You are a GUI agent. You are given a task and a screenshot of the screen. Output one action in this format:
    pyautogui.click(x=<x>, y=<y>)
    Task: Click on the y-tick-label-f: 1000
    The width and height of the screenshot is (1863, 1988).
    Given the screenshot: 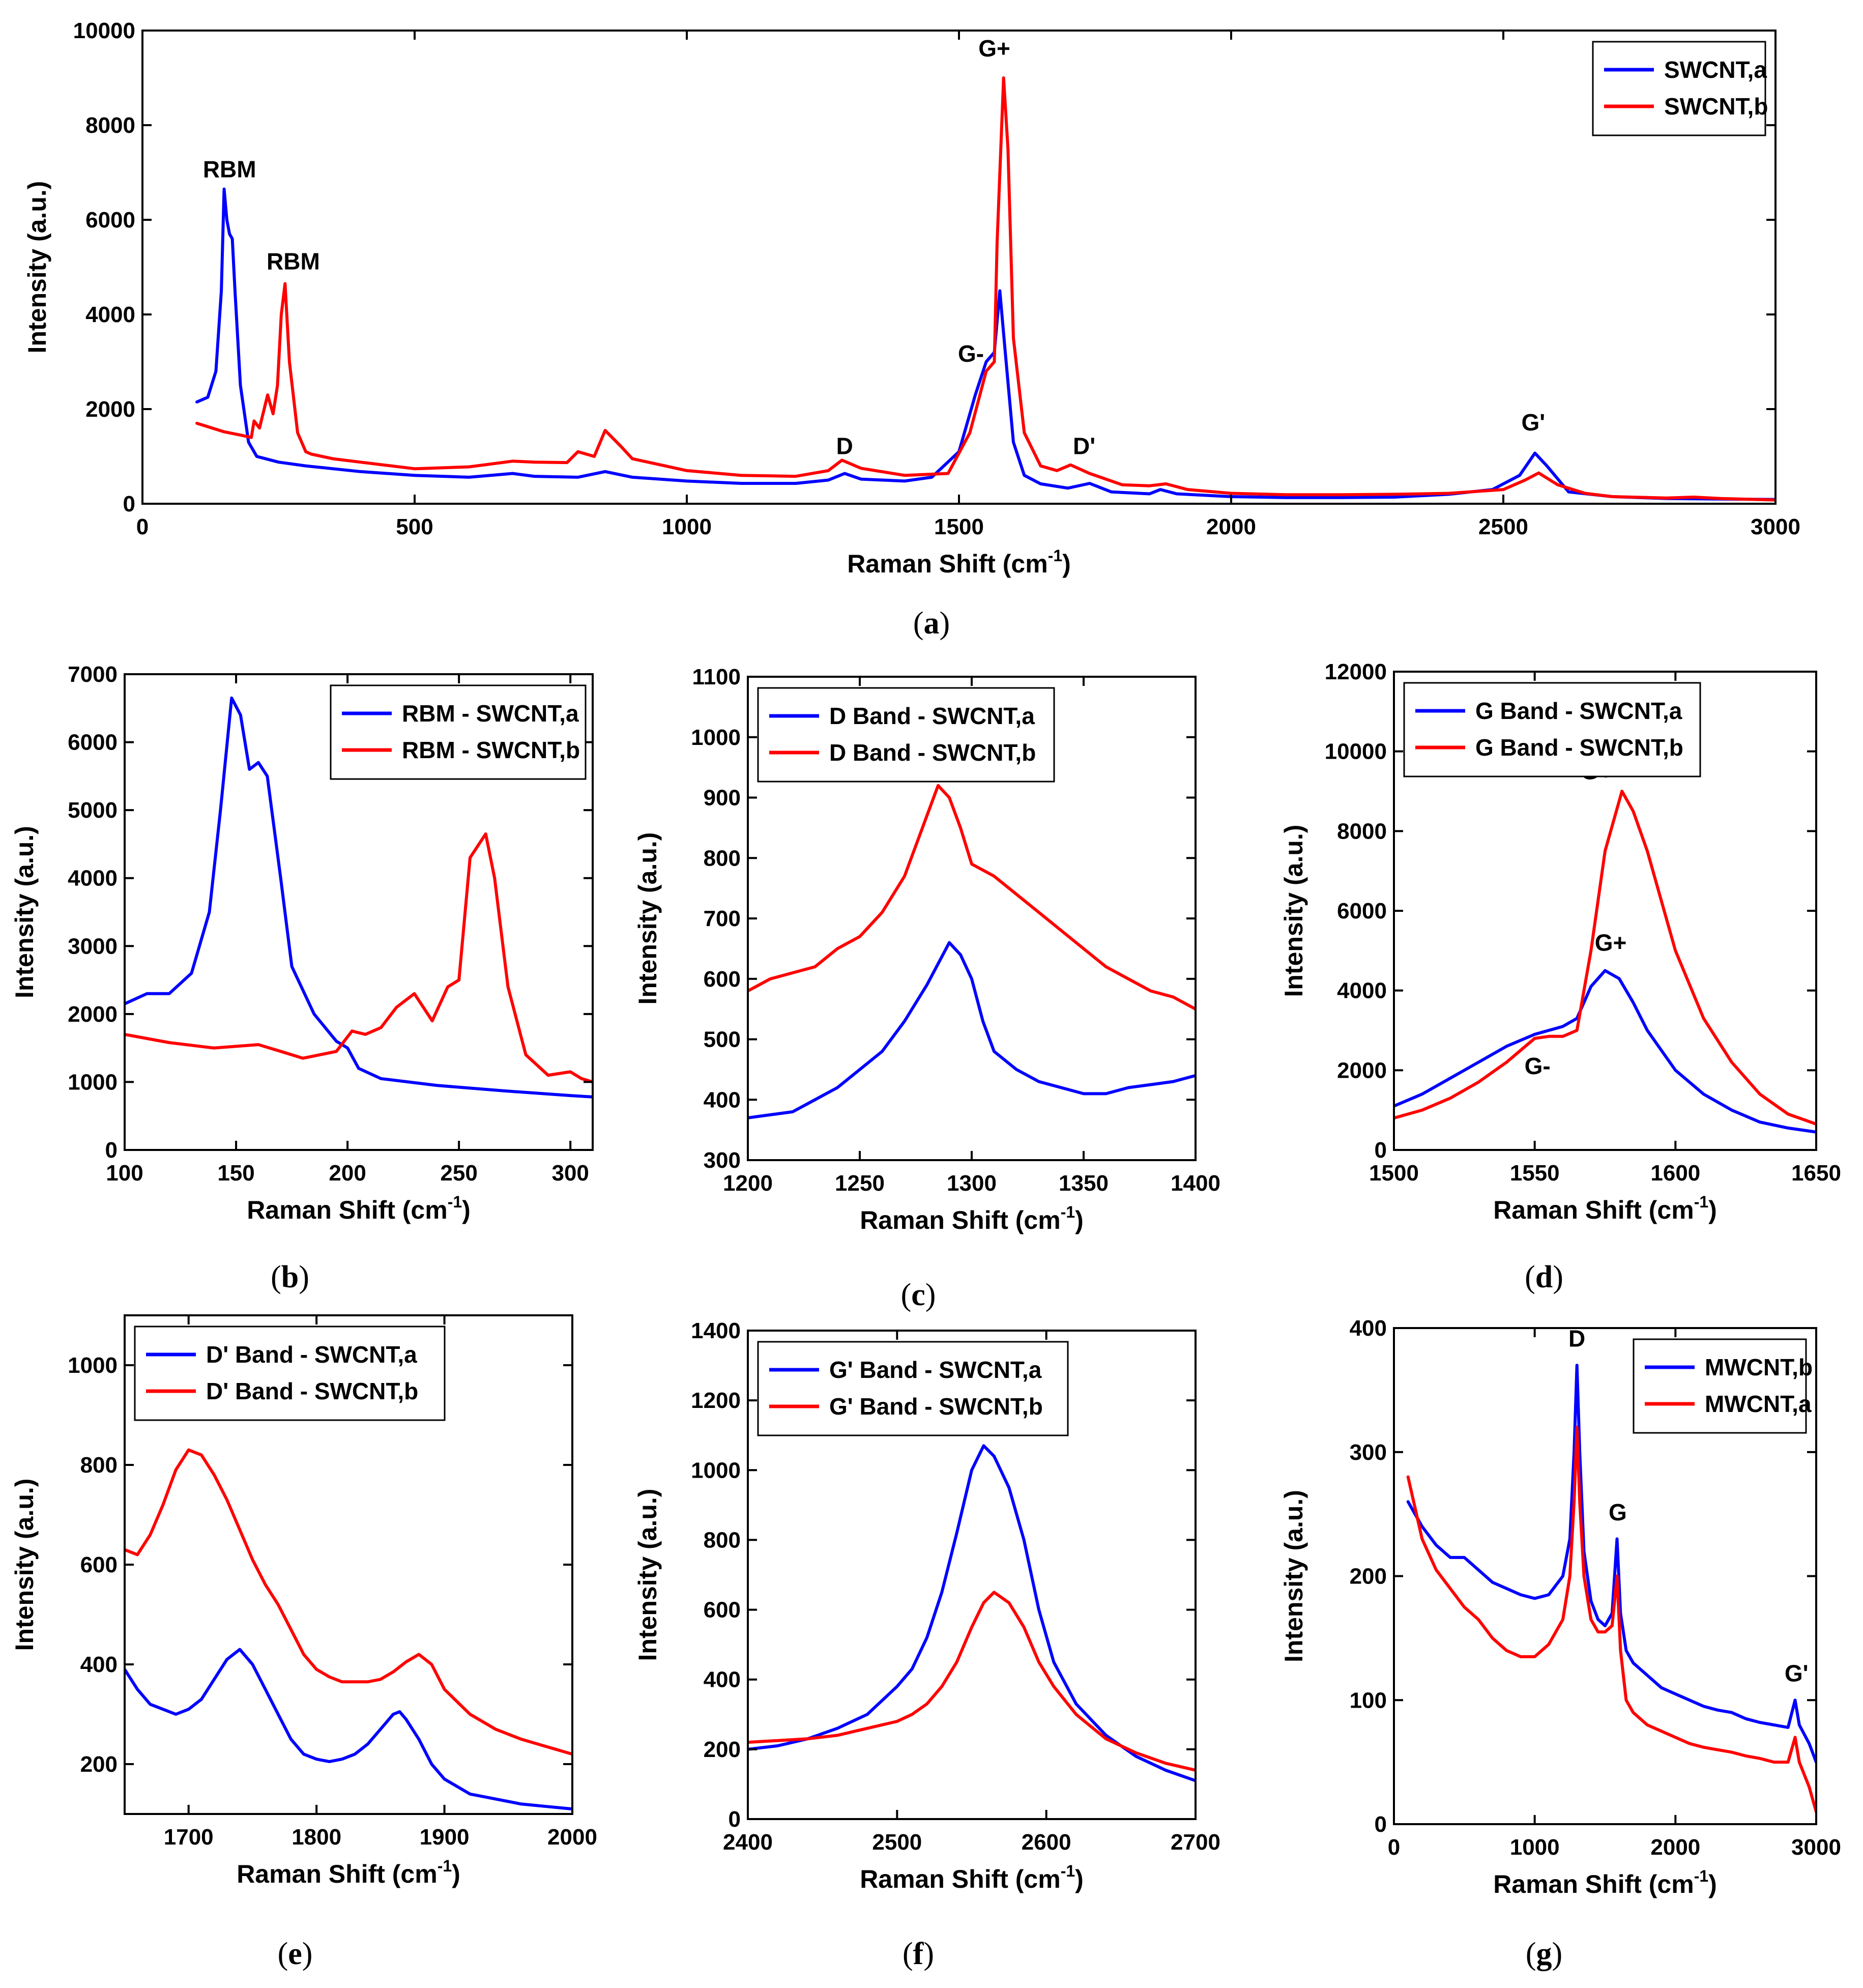 What is the action you would take?
    pyautogui.click(x=716, y=1470)
    